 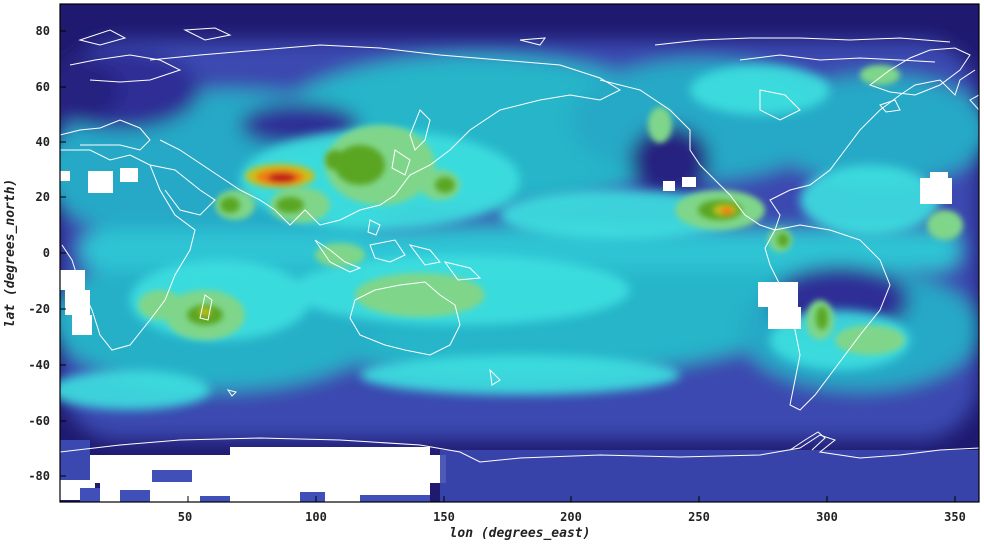 What do you see at coordinates (43, 31) in the screenshot?
I see `y-tick-label: 80` at bounding box center [43, 31].